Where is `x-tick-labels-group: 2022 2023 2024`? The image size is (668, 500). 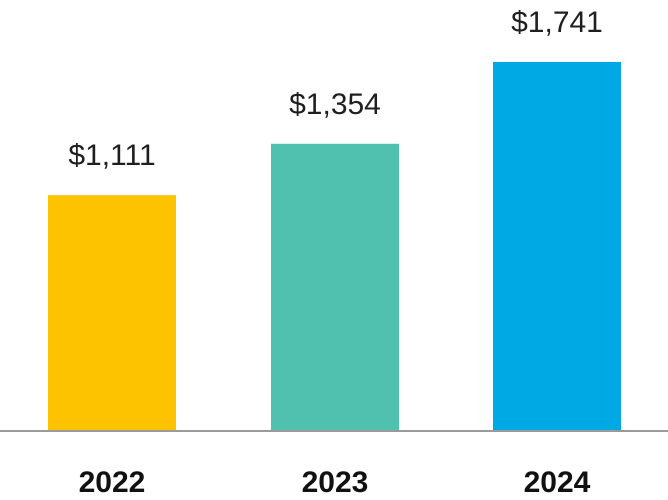
x-tick-labels-group: 2022 2023 2024 is located at coordinates (335, 482).